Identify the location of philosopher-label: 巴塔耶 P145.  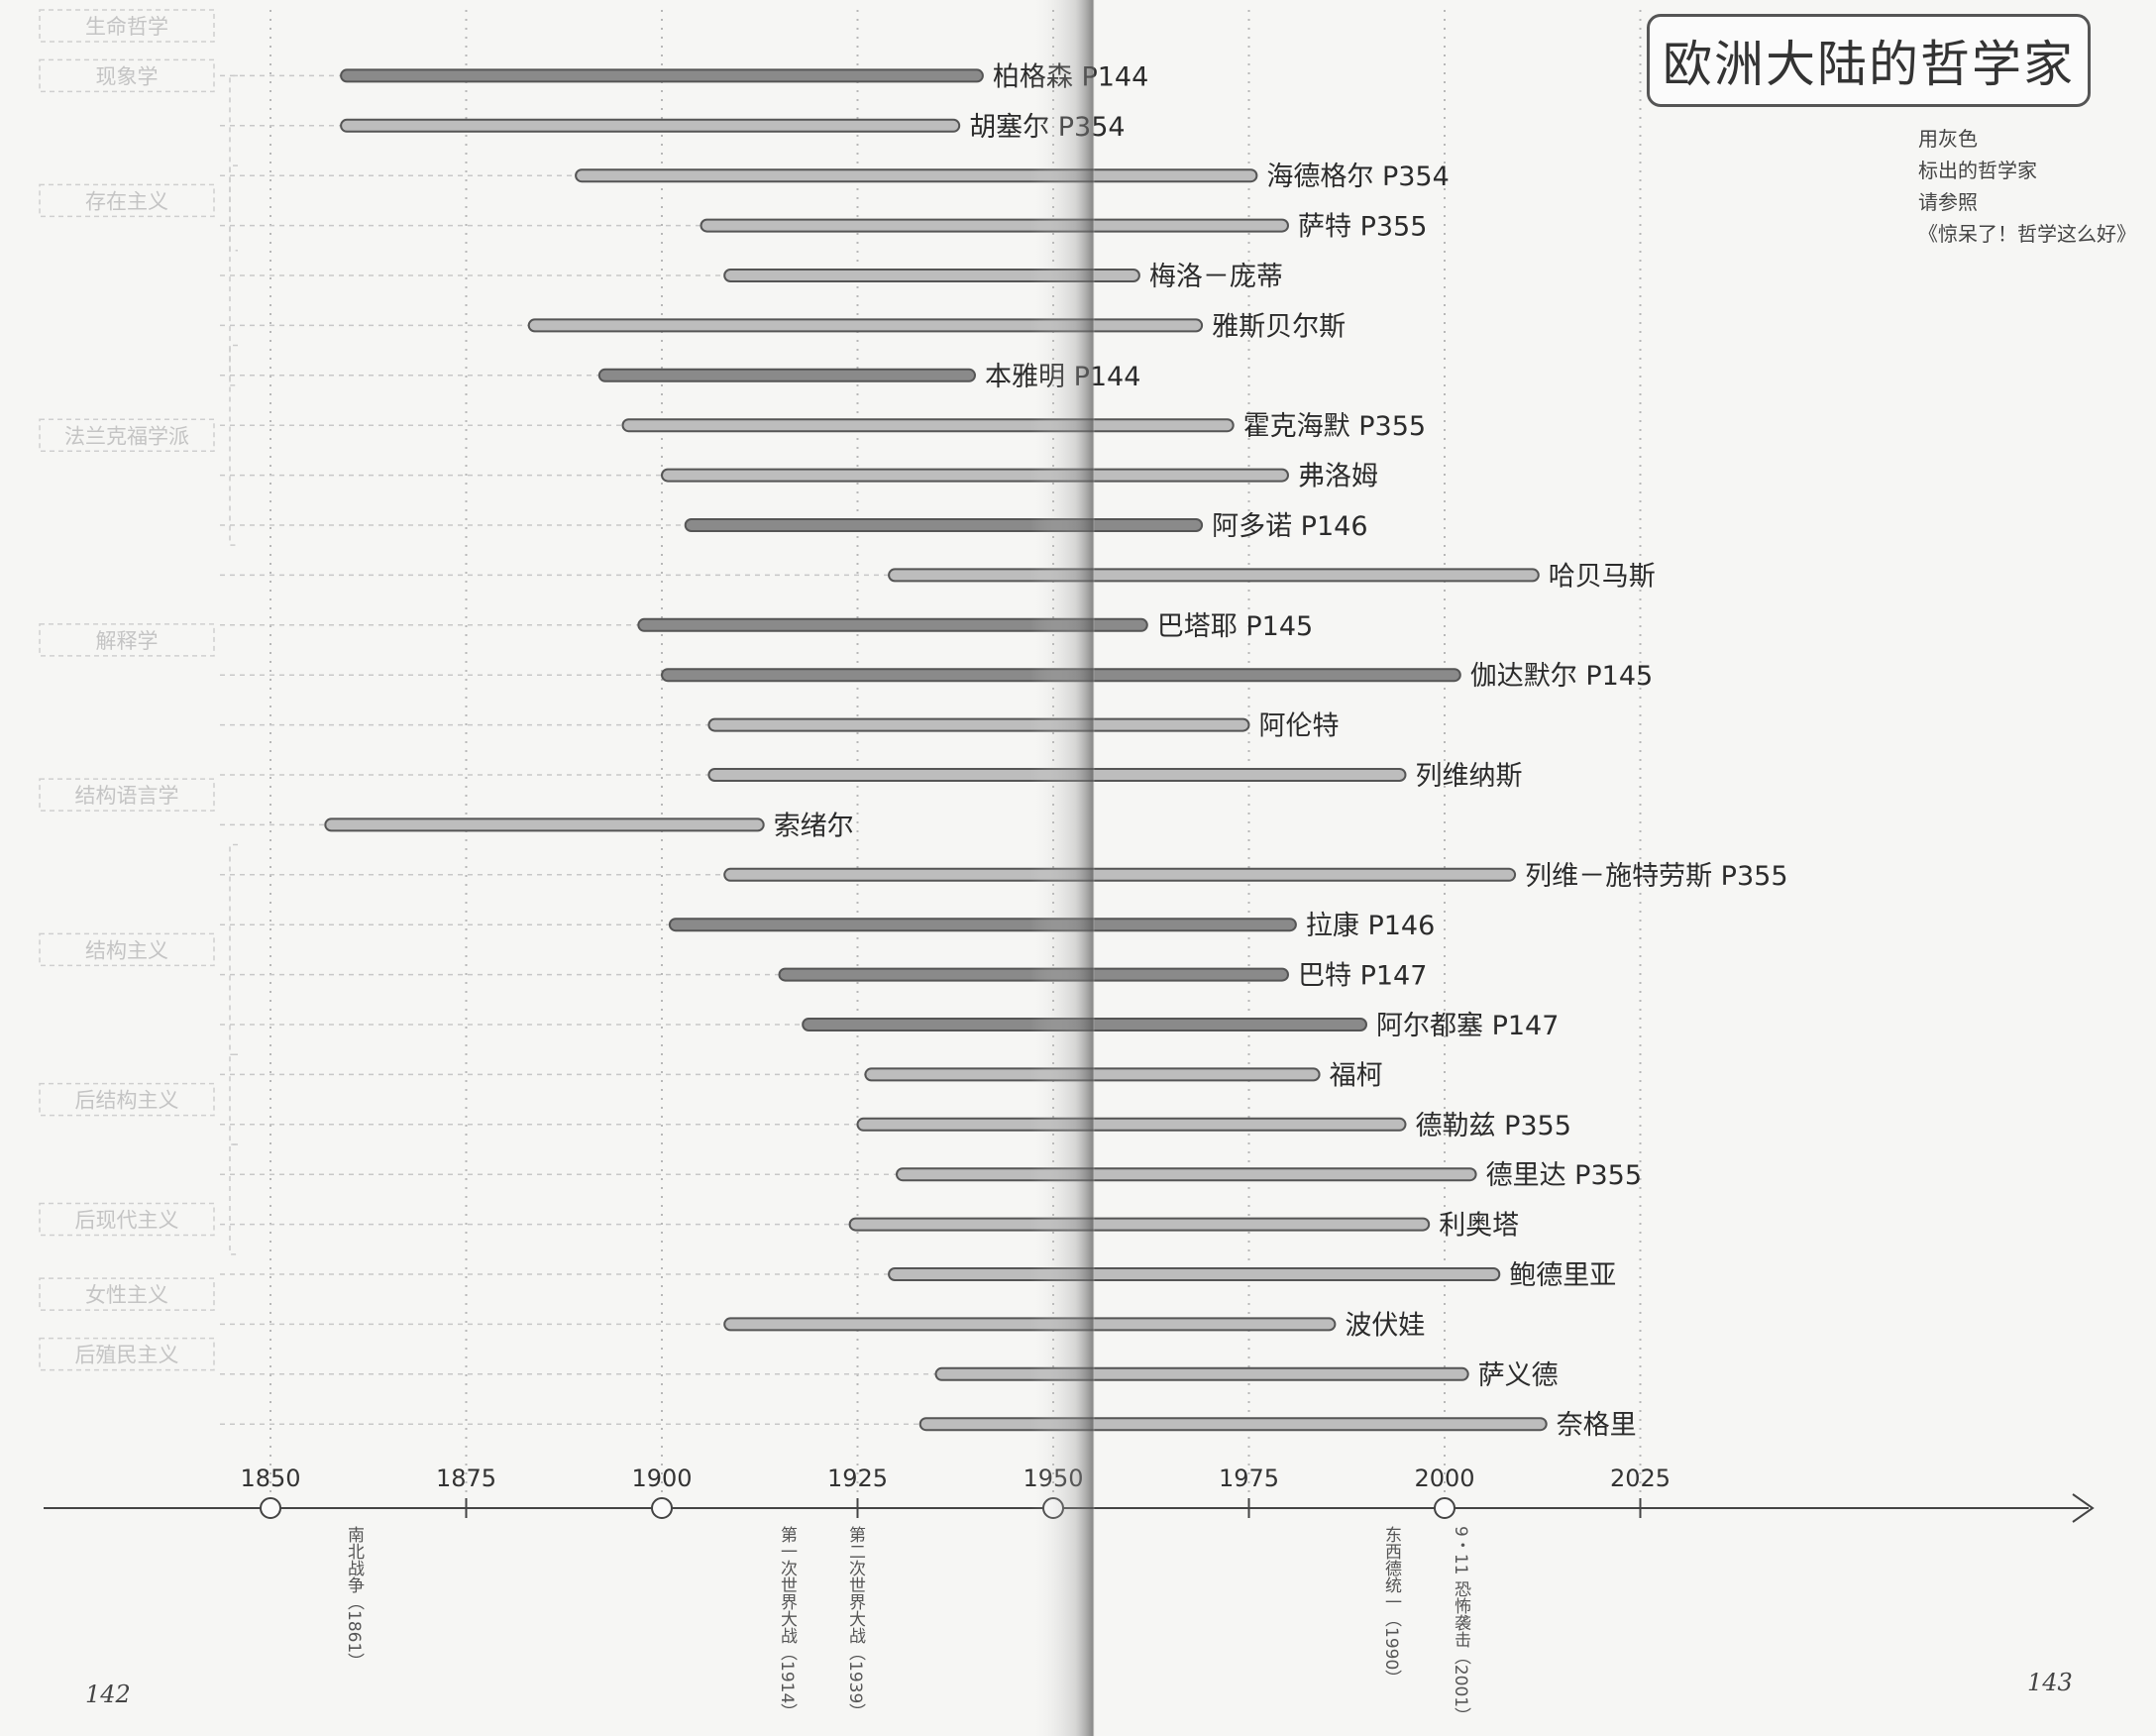
(1235, 626).